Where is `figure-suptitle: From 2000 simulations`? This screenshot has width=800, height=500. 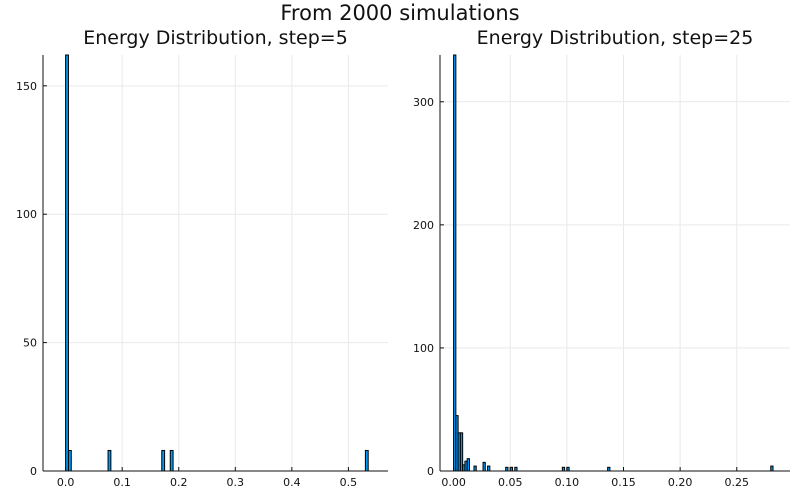
figure-suptitle: From 2000 simulations is located at coordinates (400, 13).